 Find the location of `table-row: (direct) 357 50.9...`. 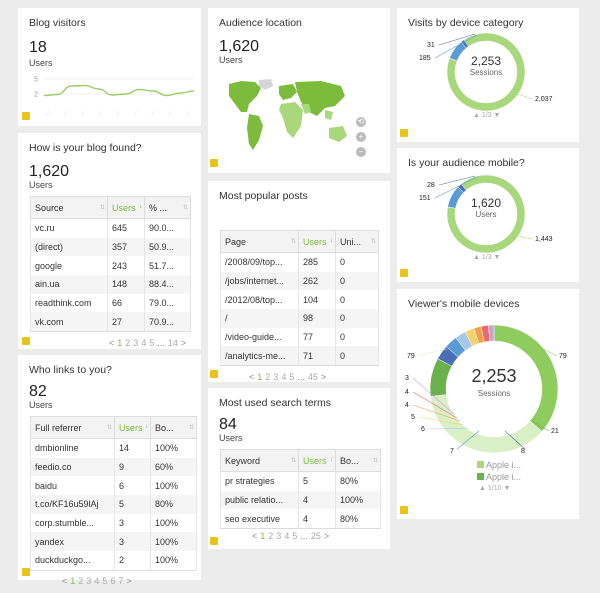

table-row: (direct) 357 50.9... is located at coordinates (110, 247).